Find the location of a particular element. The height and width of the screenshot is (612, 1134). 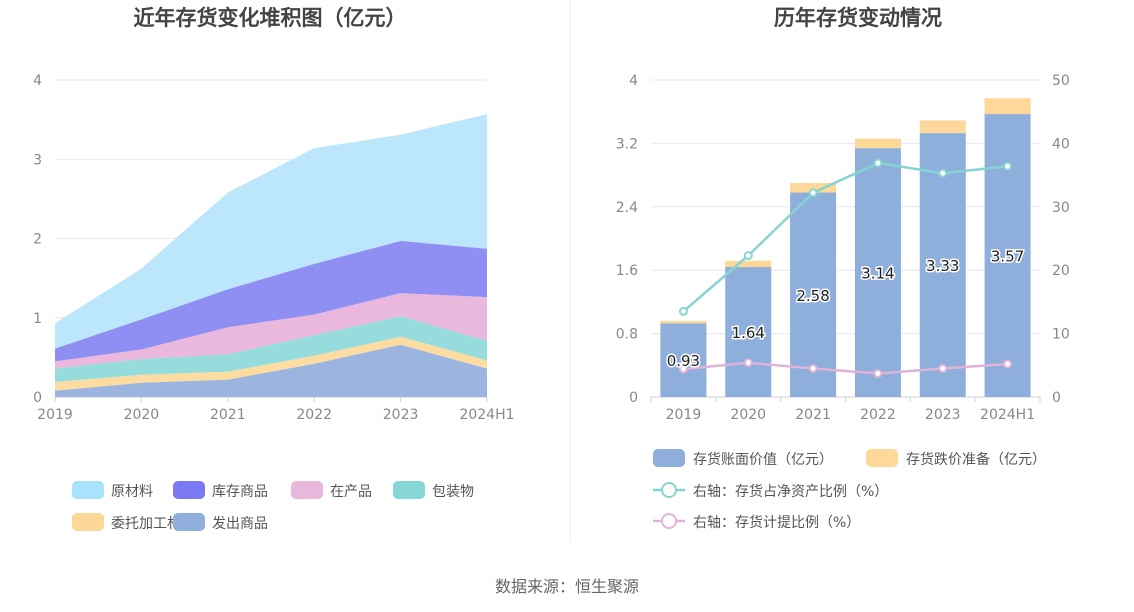

left-x-tick-label: 2024H1 is located at coordinates (486, 415).